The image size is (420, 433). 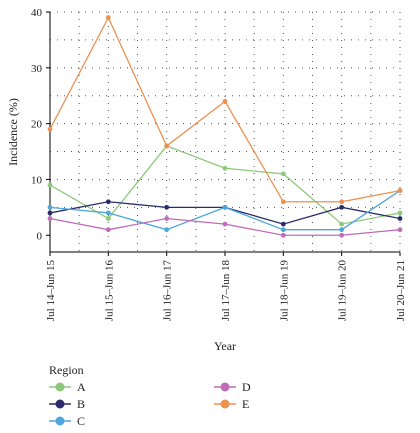 I want to click on legend-marker-d, so click(x=225, y=387).